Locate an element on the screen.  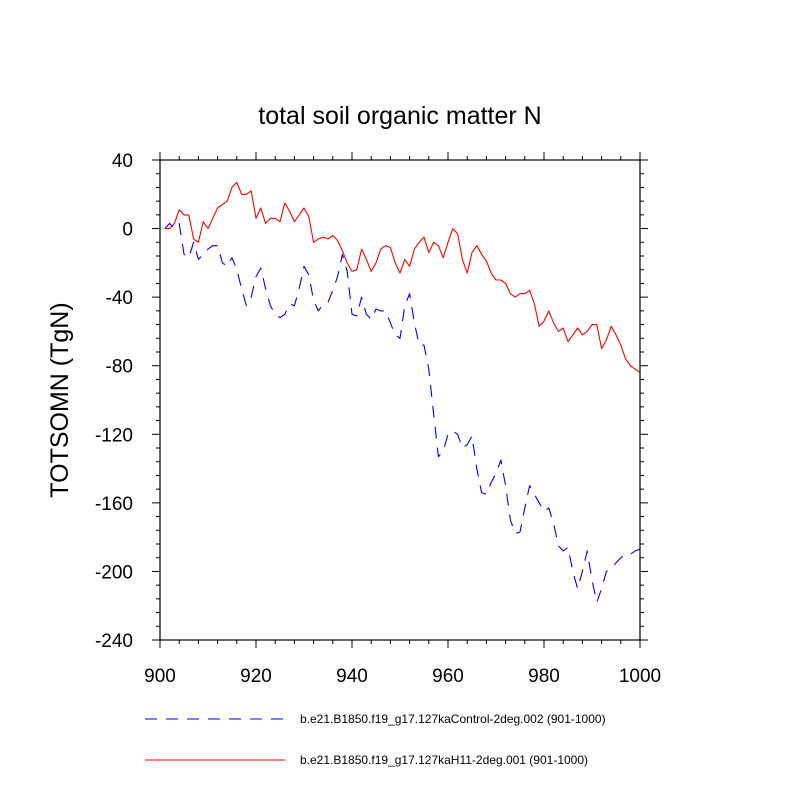
chart-title: total soil organic matter N is located at coordinates (399, 116).